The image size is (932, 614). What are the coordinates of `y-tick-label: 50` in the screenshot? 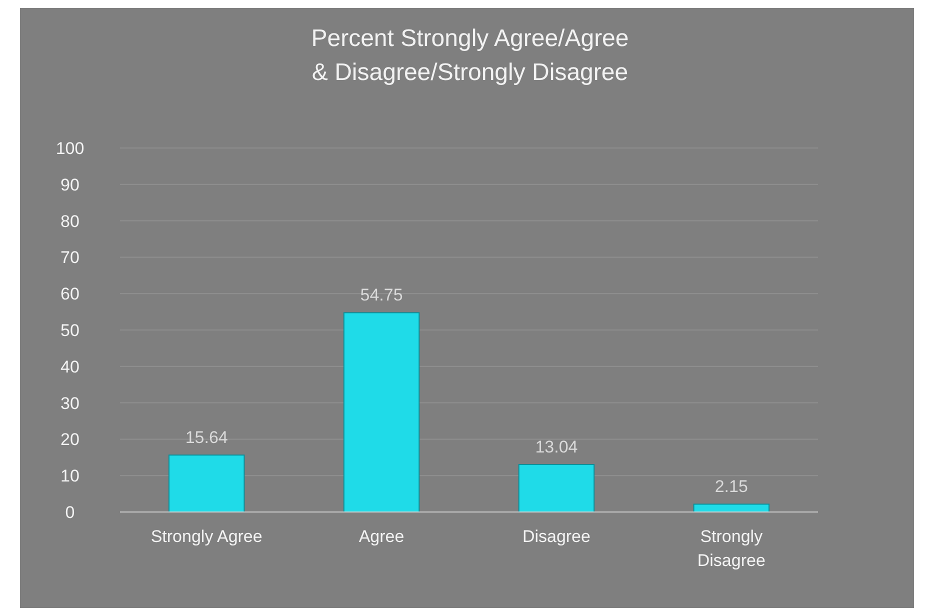 It's located at (70, 330).